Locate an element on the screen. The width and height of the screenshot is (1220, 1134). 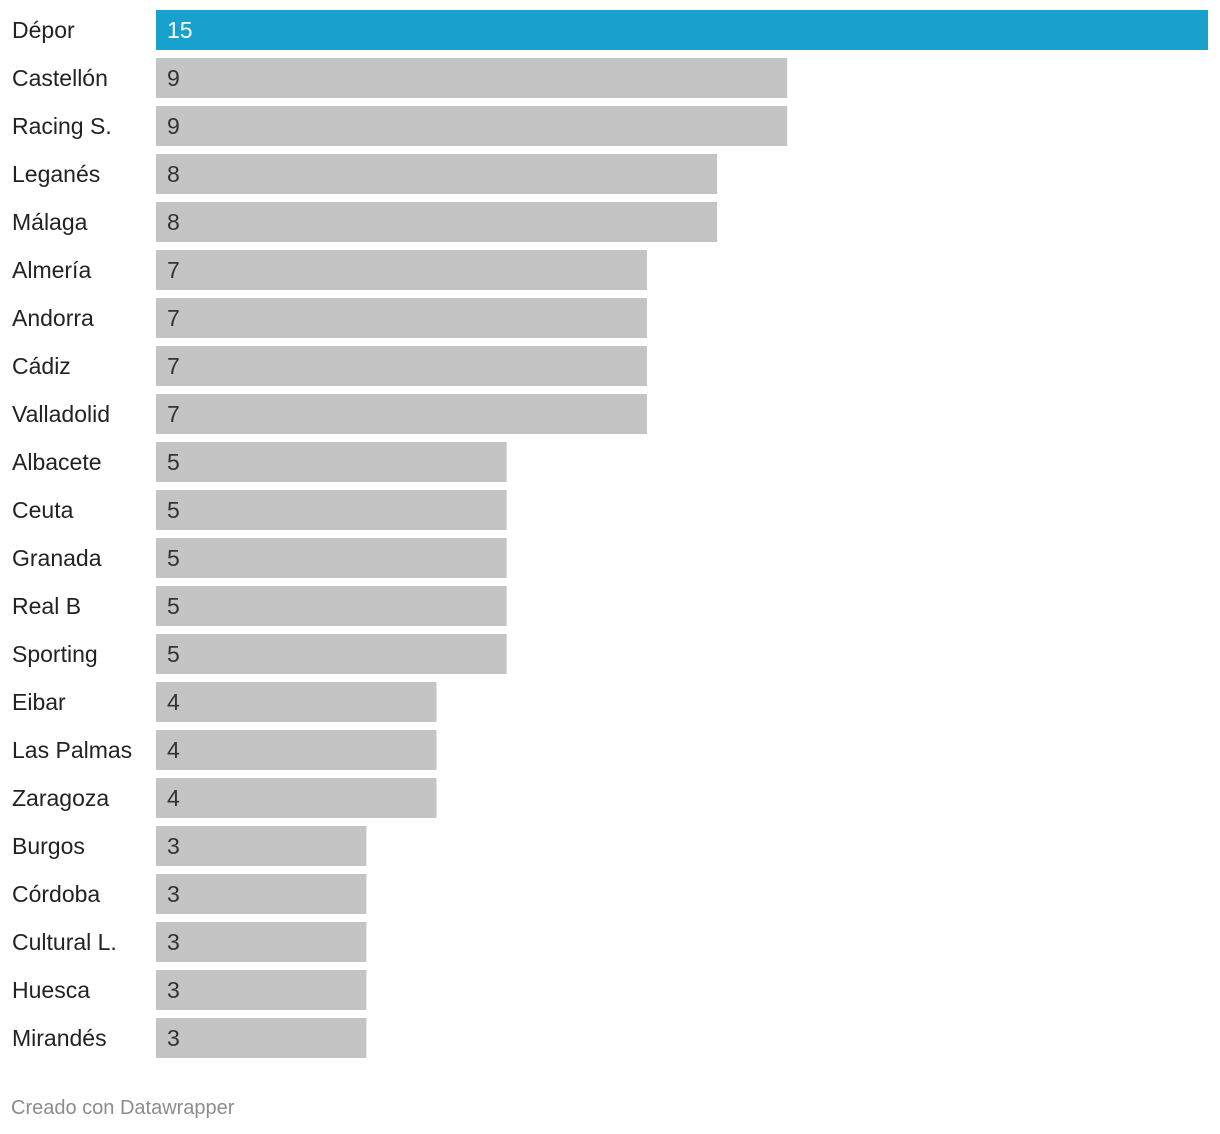
bar-row-zaragoza: Zaragoza 4 is located at coordinates (224, 798).